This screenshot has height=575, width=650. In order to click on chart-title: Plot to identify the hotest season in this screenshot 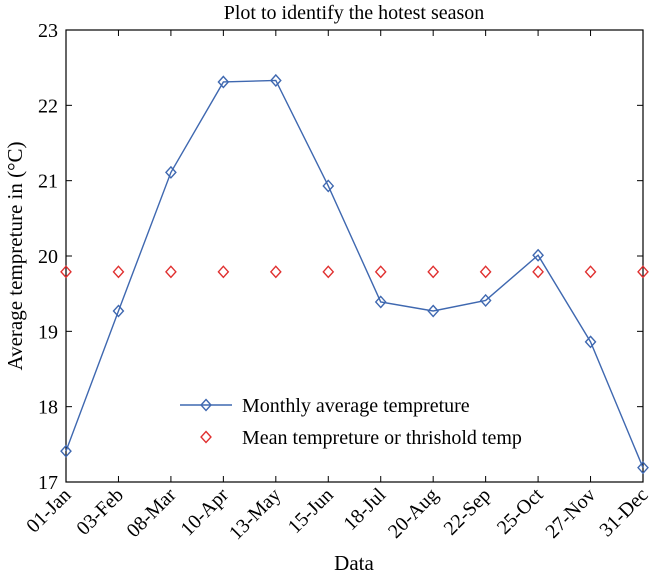, I will do `click(354, 13)`.